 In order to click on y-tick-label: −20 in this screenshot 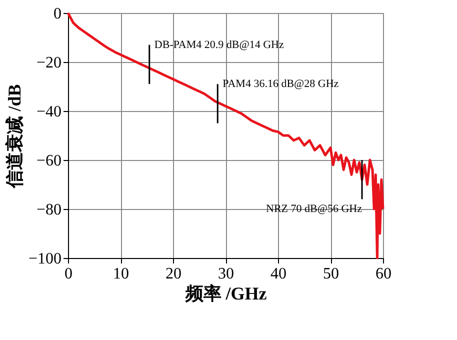, I will do `click(49, 63)`.